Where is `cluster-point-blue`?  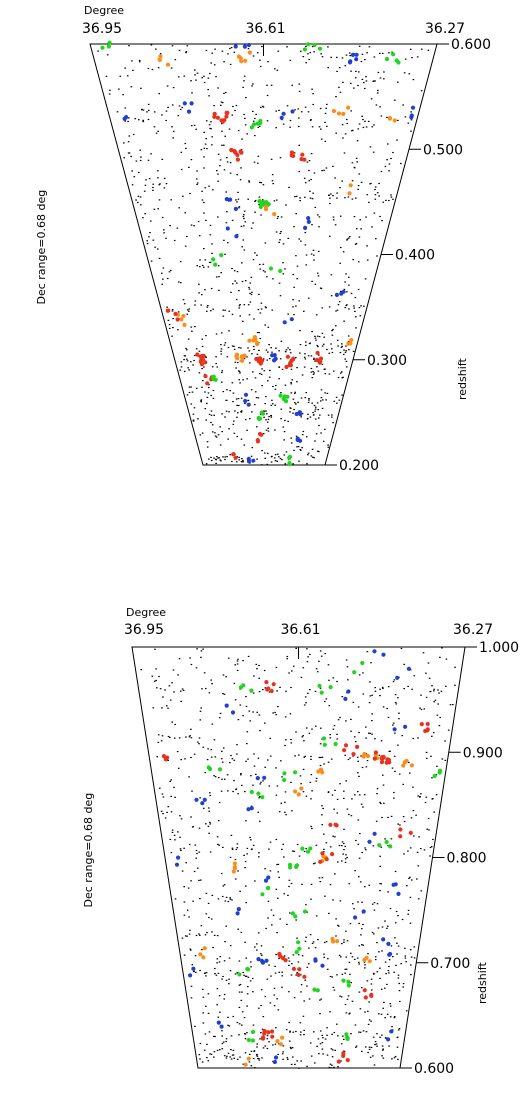
cluster-point-blue is located at coordinates (235, 46).